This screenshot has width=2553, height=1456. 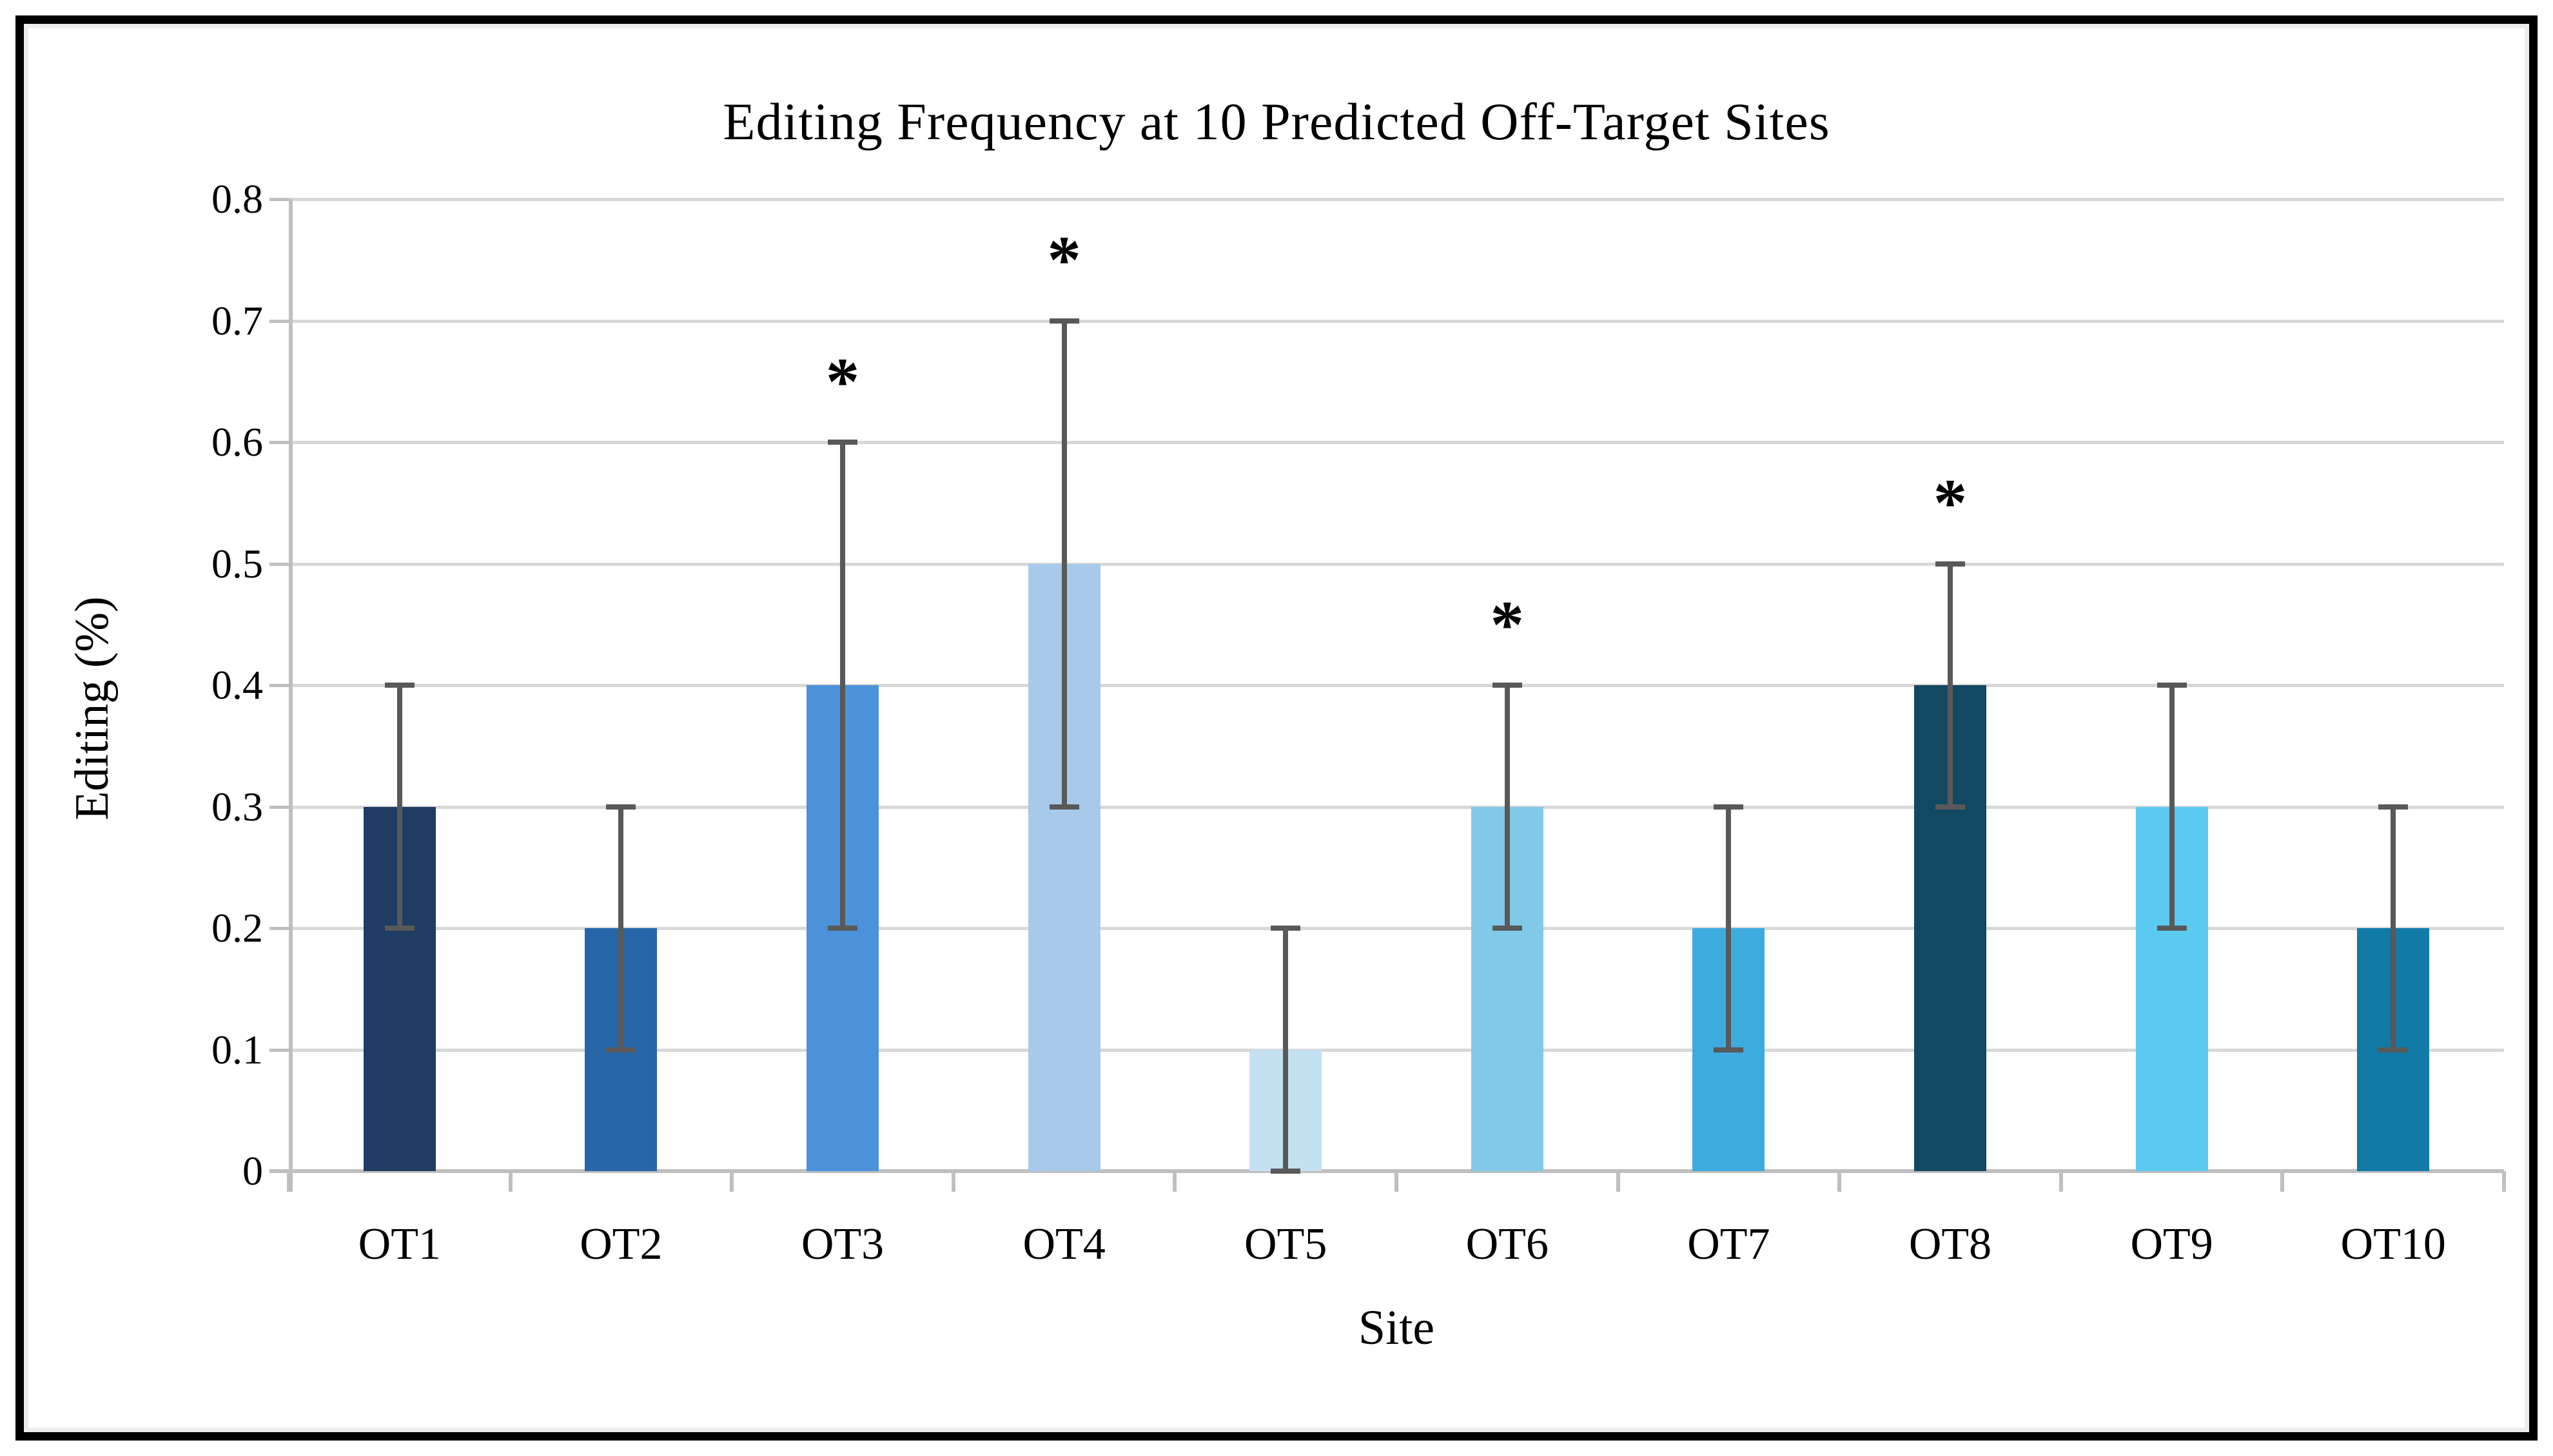 What do you see at coordinates (237, 442) in the screenshot?
I see `y-tick-label: 0.6` at bounding box center [237, 442].